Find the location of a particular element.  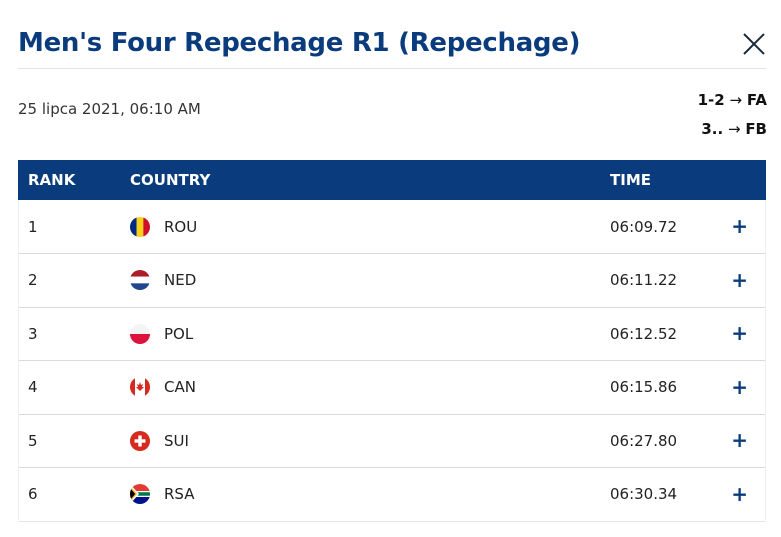

qualification-rules: 1-2 → FA 3.. → FB is located at coordinates (732, 115).